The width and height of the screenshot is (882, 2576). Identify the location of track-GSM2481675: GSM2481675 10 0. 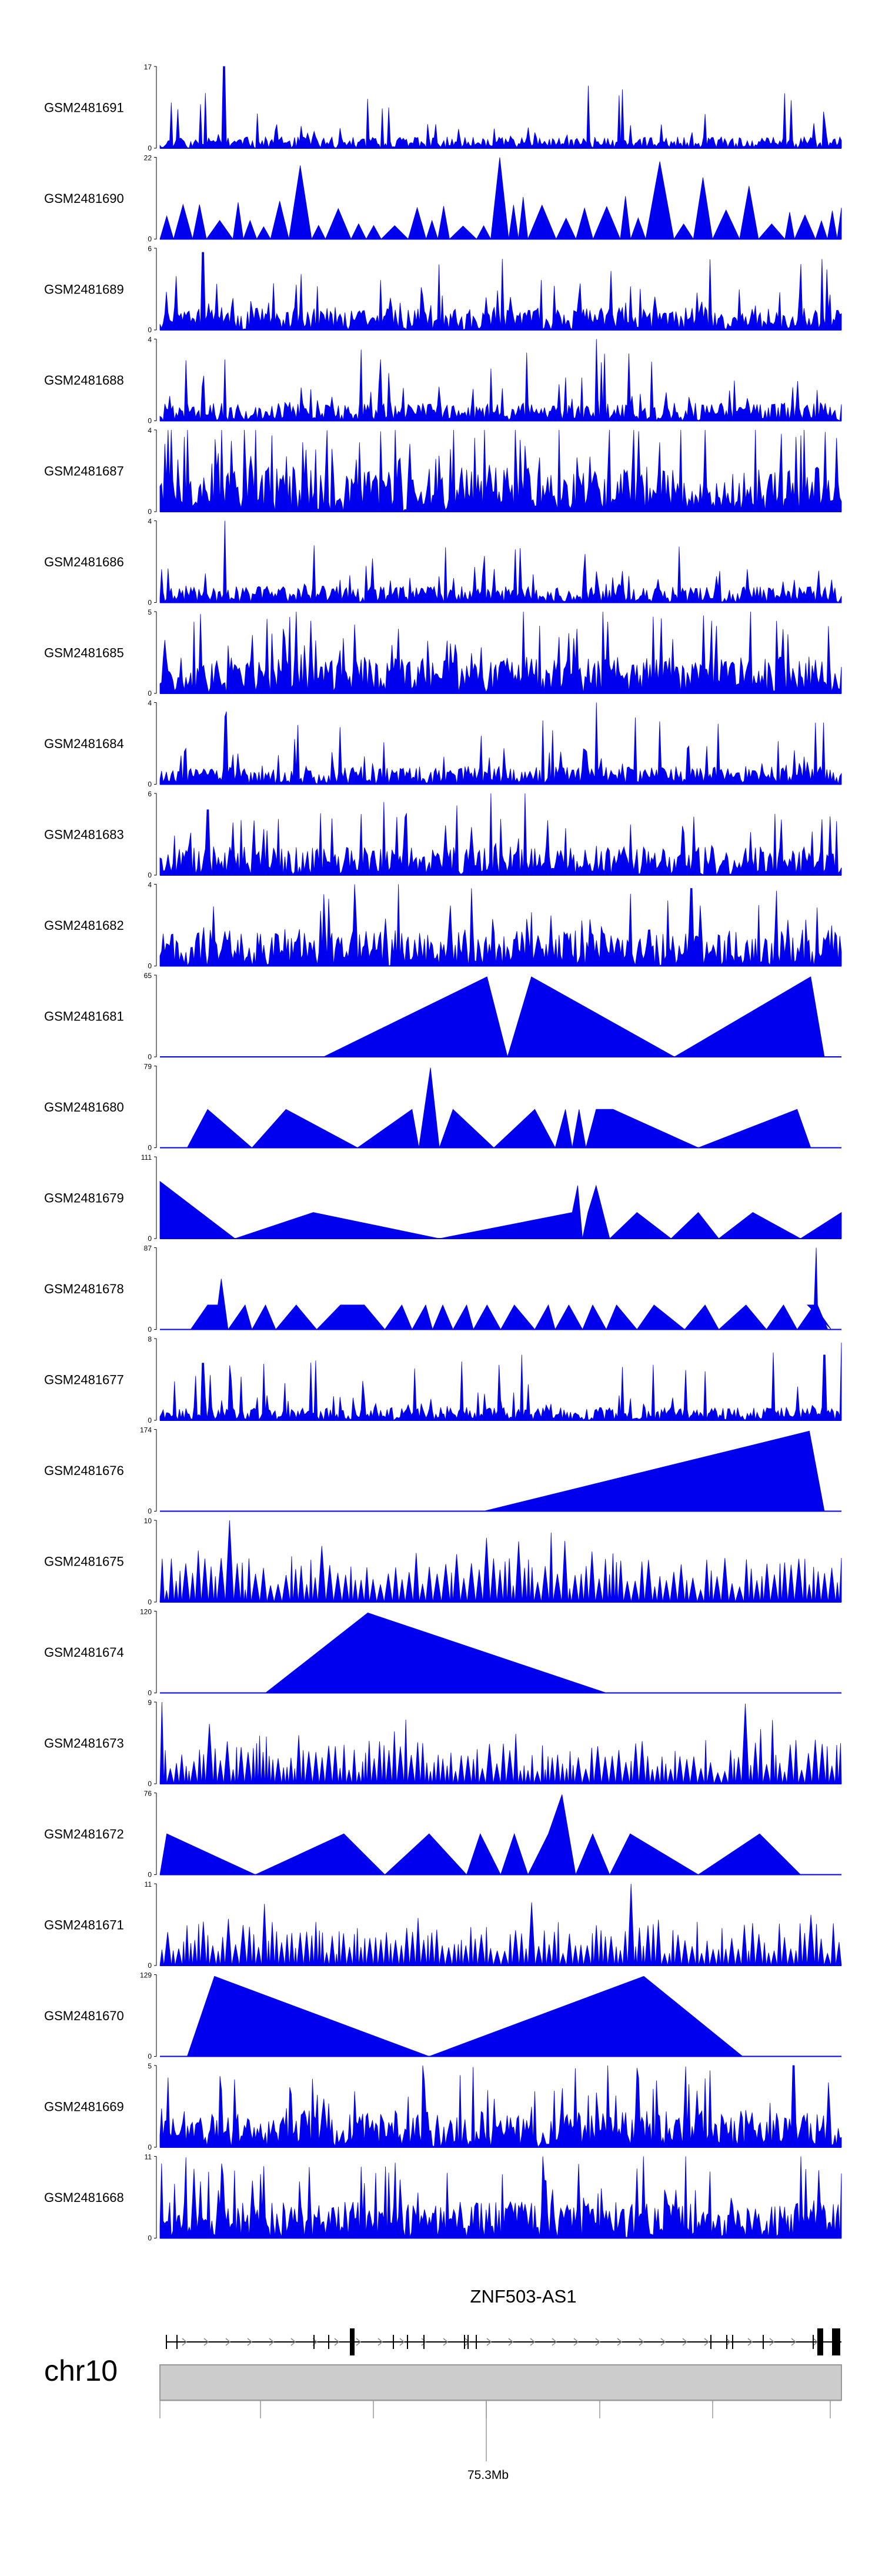
(443, 1561).